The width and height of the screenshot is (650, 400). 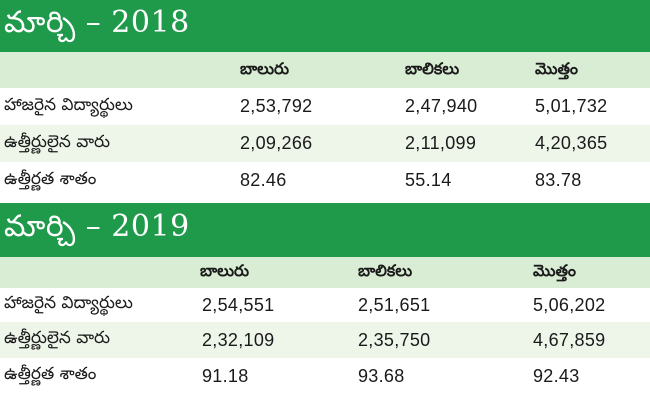 I want to click on cell-boys: 2,53,792, so click(x=276, y=106).